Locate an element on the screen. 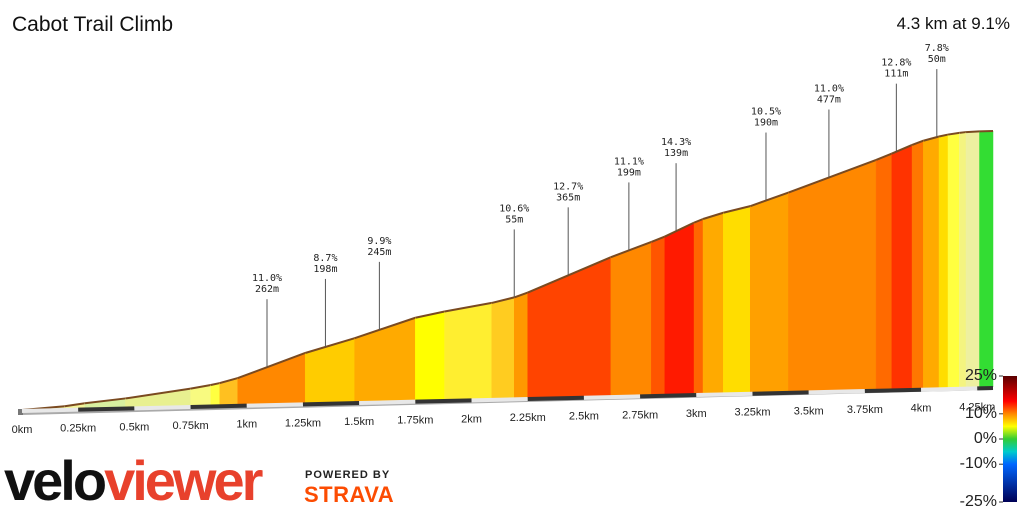 The image size is (1024, 512). start-cap is located at coordinates (20, 412).